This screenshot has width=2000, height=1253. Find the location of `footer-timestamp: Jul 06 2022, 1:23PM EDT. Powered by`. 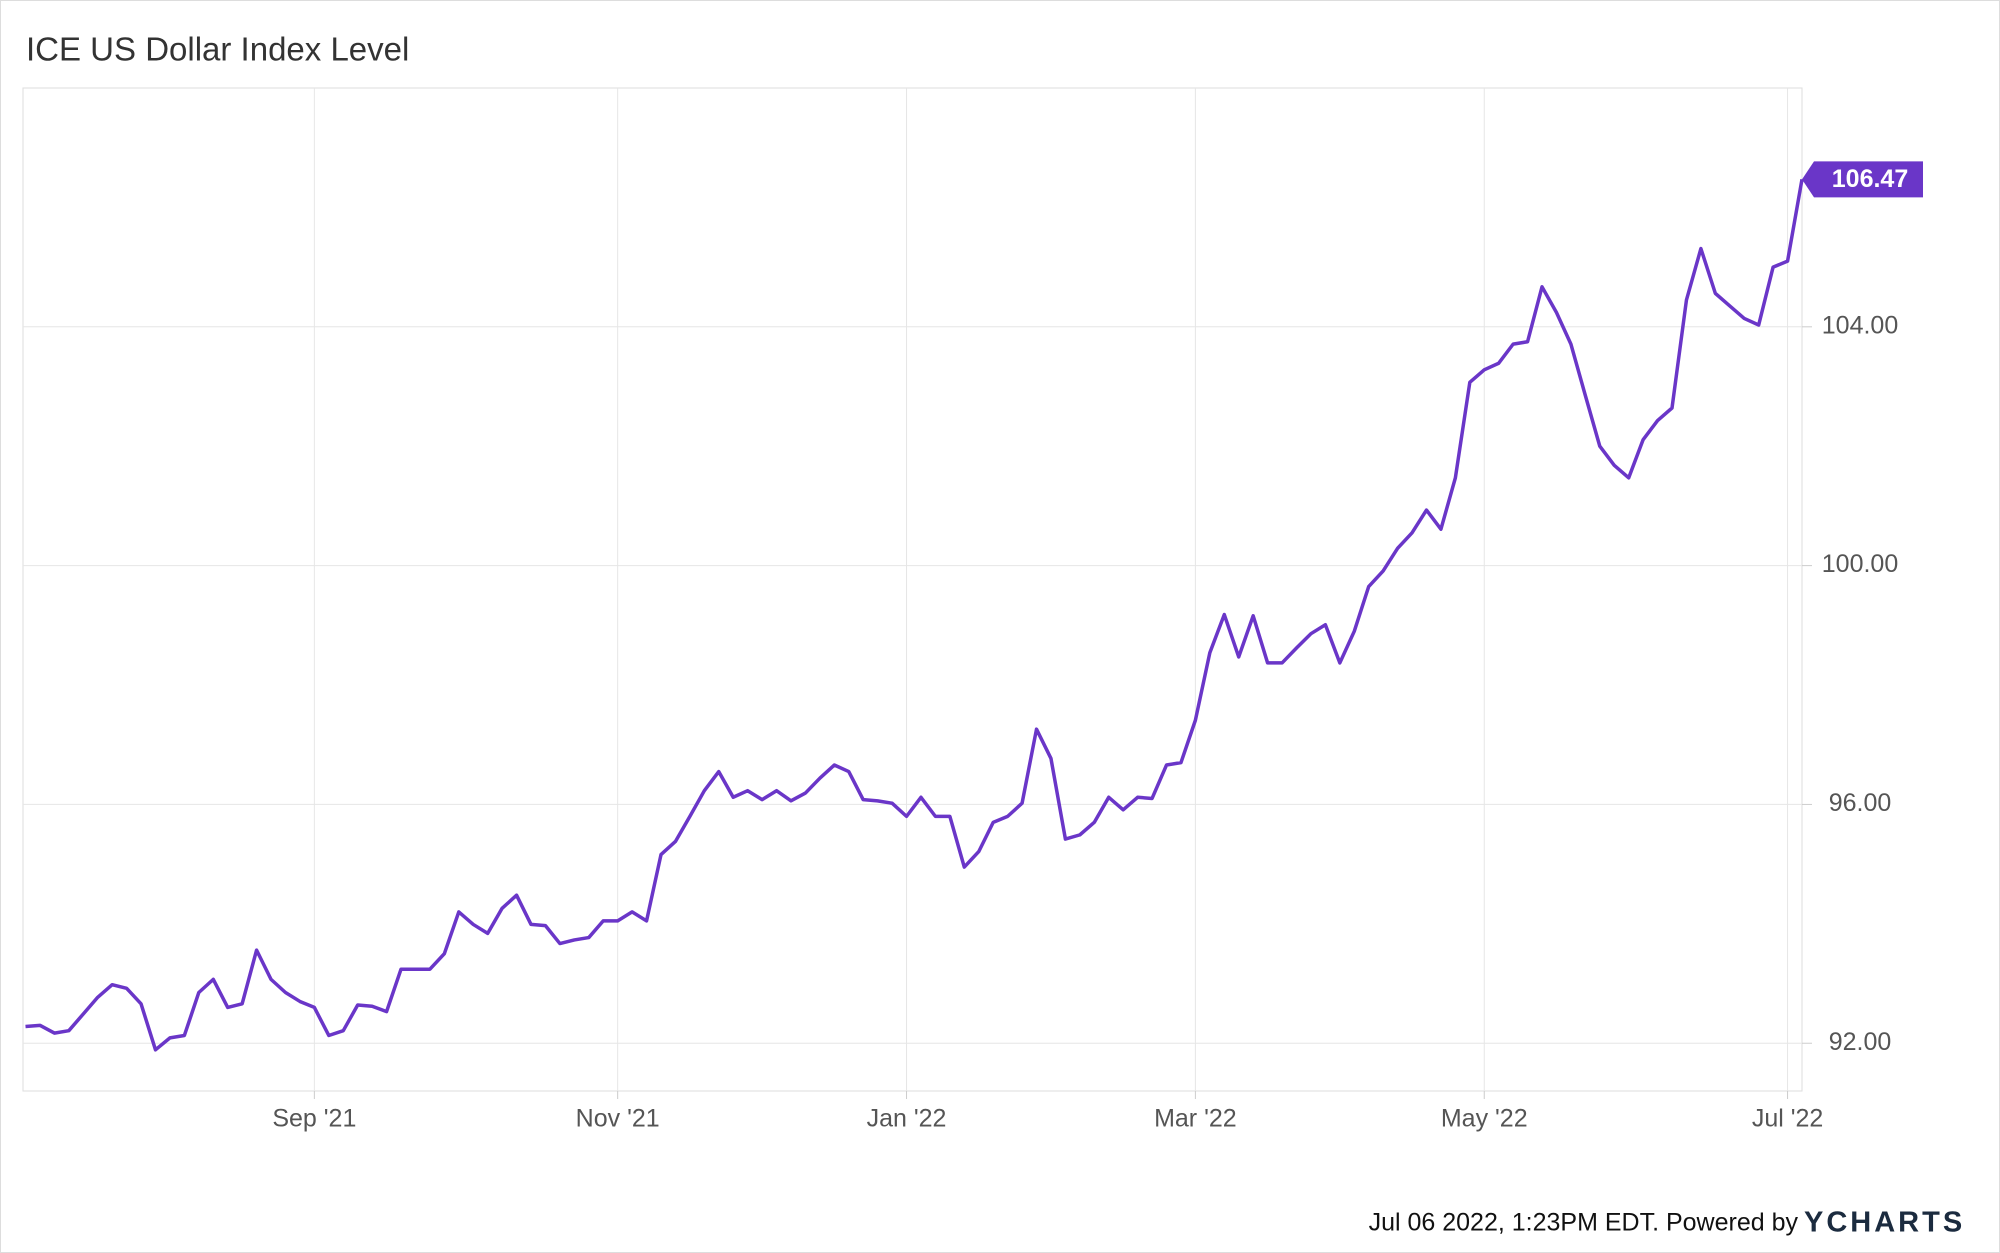

footer-timestamp: Jul 06 2022, 1:23PM EDT. Powered by is located at coordinates (1584, 1223).